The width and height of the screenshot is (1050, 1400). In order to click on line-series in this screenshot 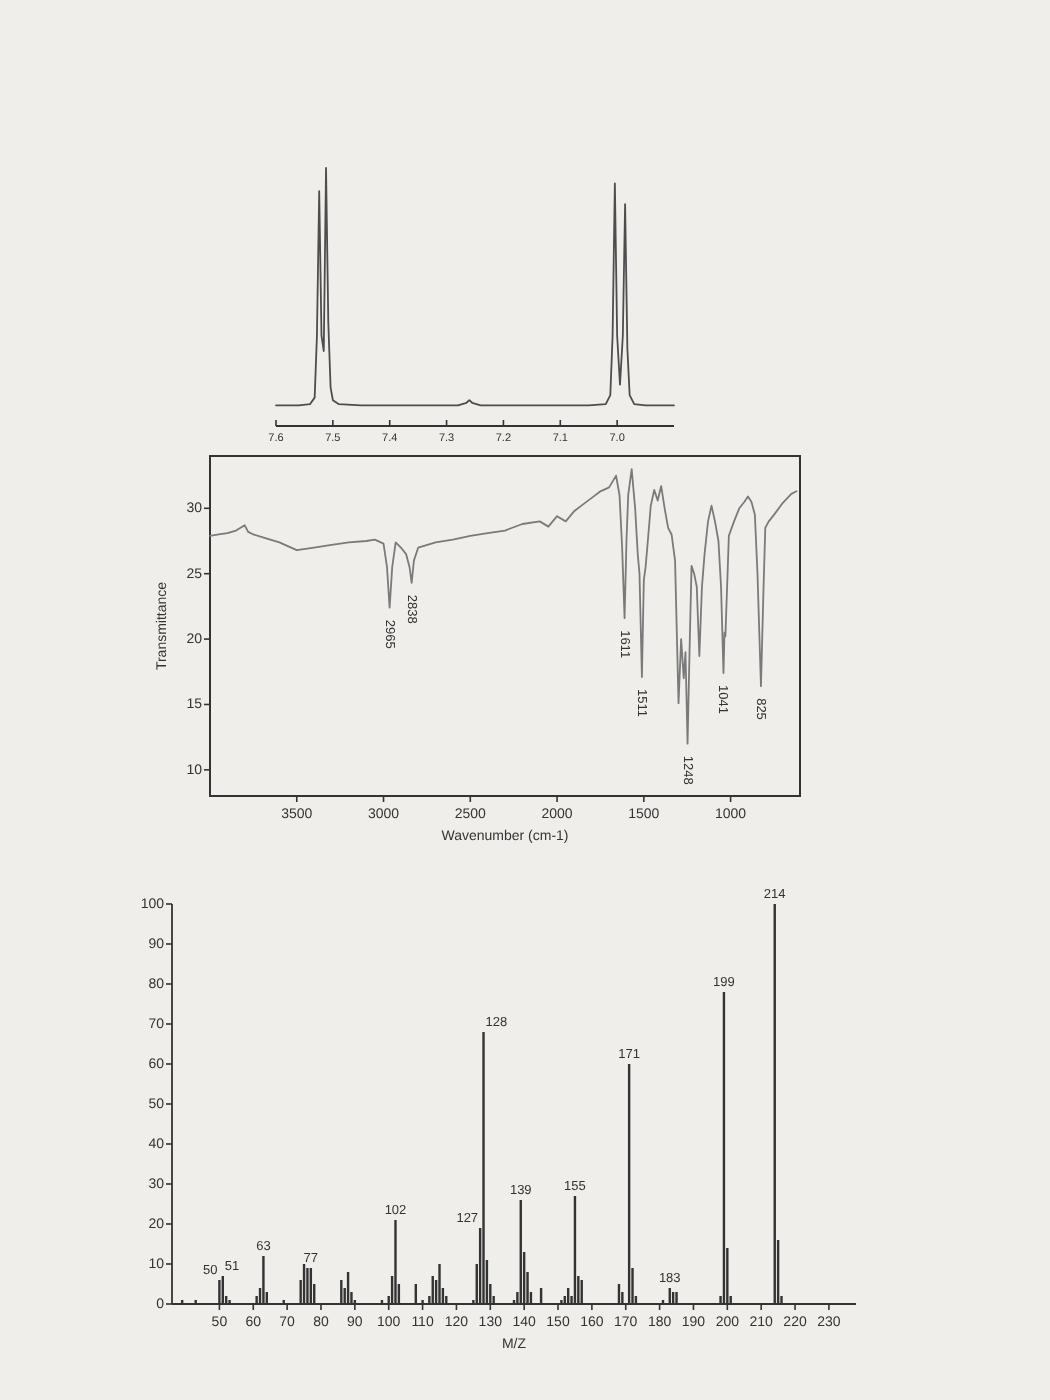, I will do `click(503, 606)`.